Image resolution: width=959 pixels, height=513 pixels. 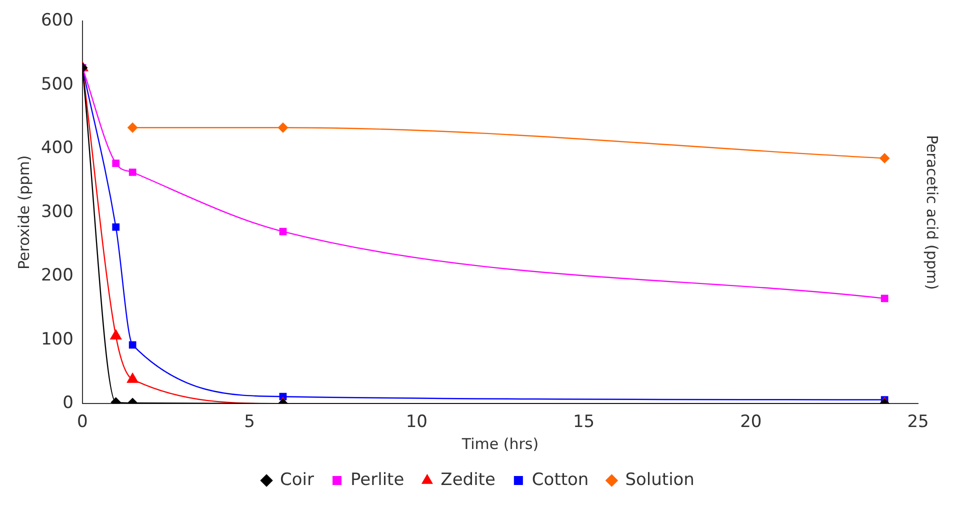 I want to click on legend-label: Solution, so click(x=659, y=480).